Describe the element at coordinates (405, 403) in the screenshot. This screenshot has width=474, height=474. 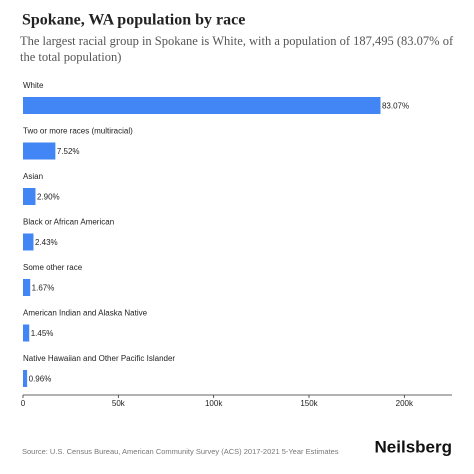
I see `x-tick-label: 200k` at that location.